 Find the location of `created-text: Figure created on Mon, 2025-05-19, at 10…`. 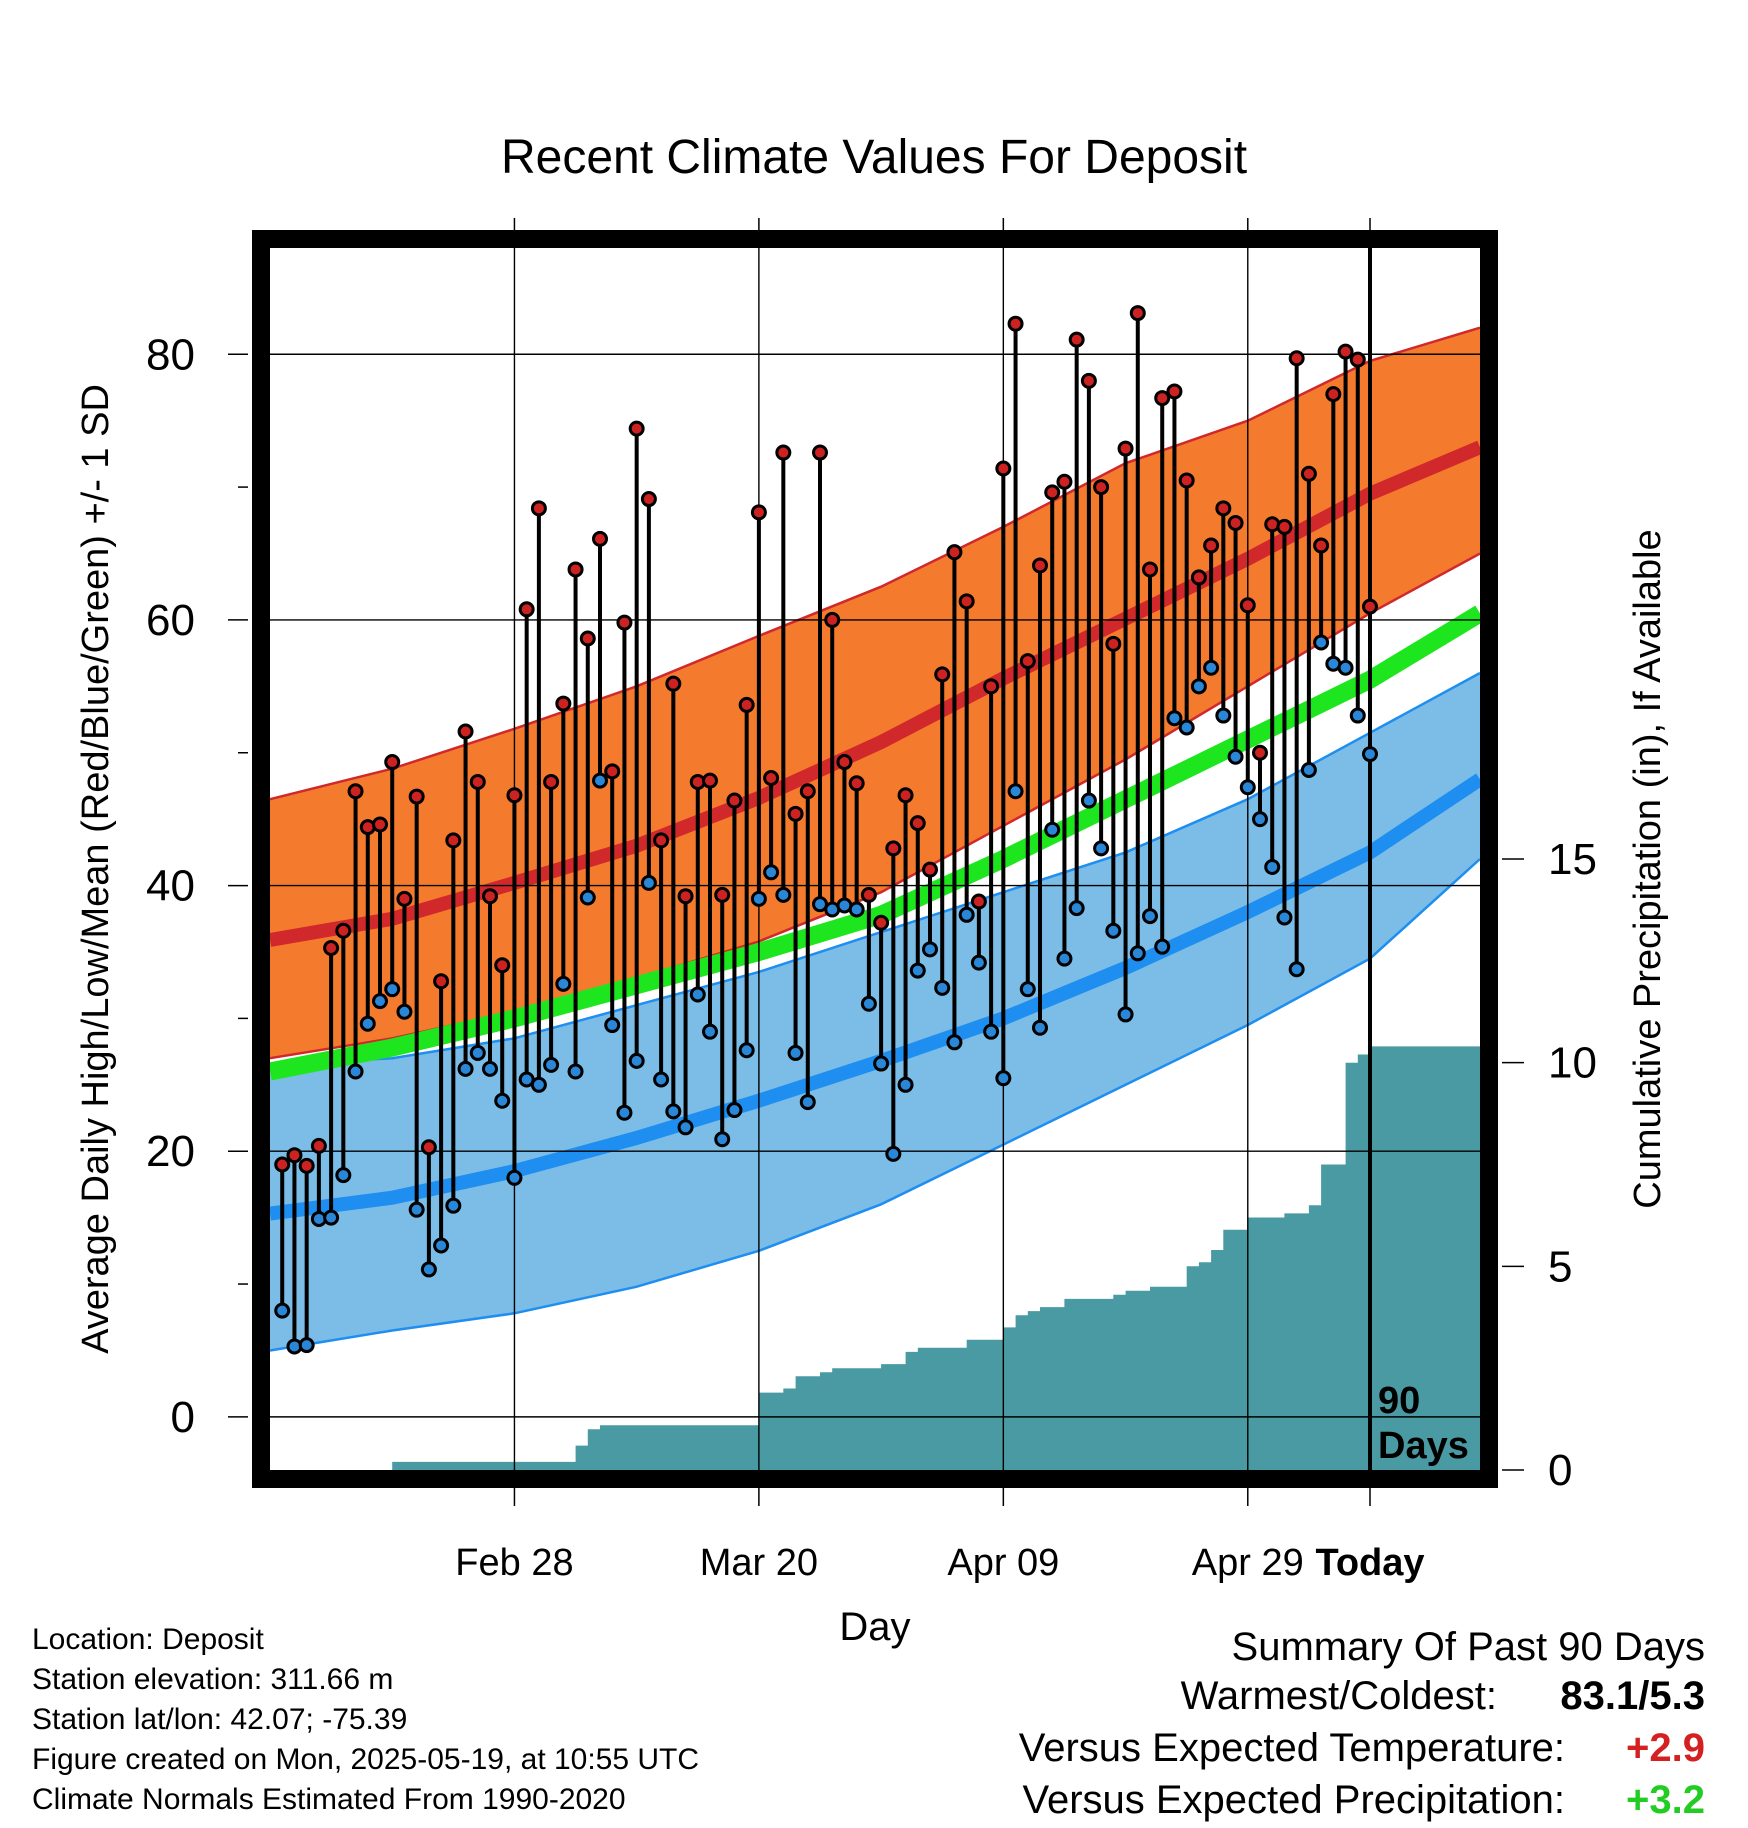

created-text: Figure created on Mon, 2025-05-19, at 10… is located at coordinates (366, 1759).